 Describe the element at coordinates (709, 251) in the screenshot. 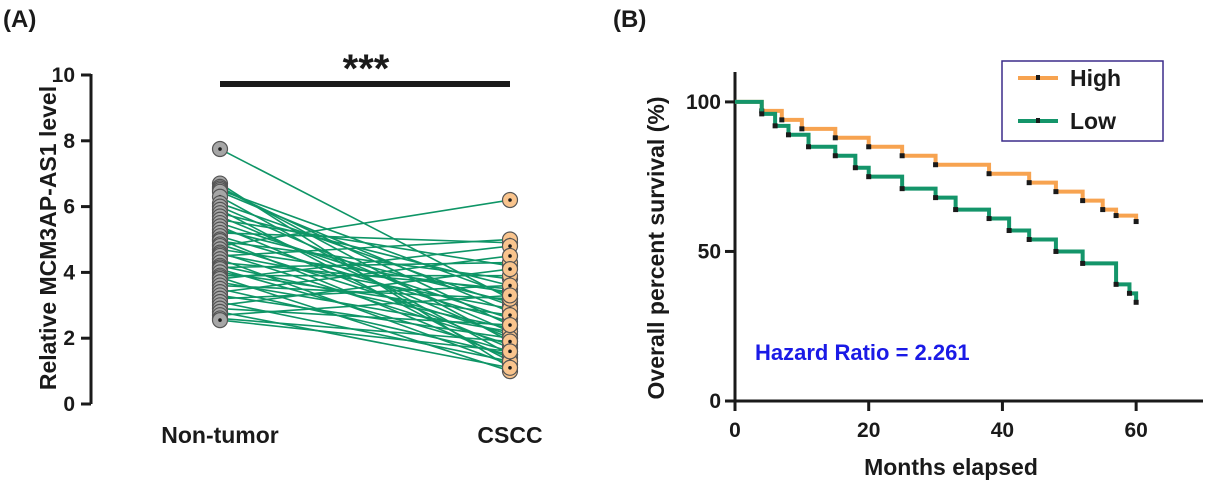

I see `panel-b-y-tick-label: 50` at that location.